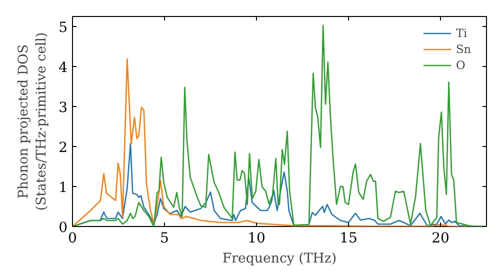 The height and width of the screenshot is (280, 500). What do you see at coordinates (279, 259) in the screenshot?
I see `x-axis-title: Frequency (THz)` at bounding box center [279, 259].